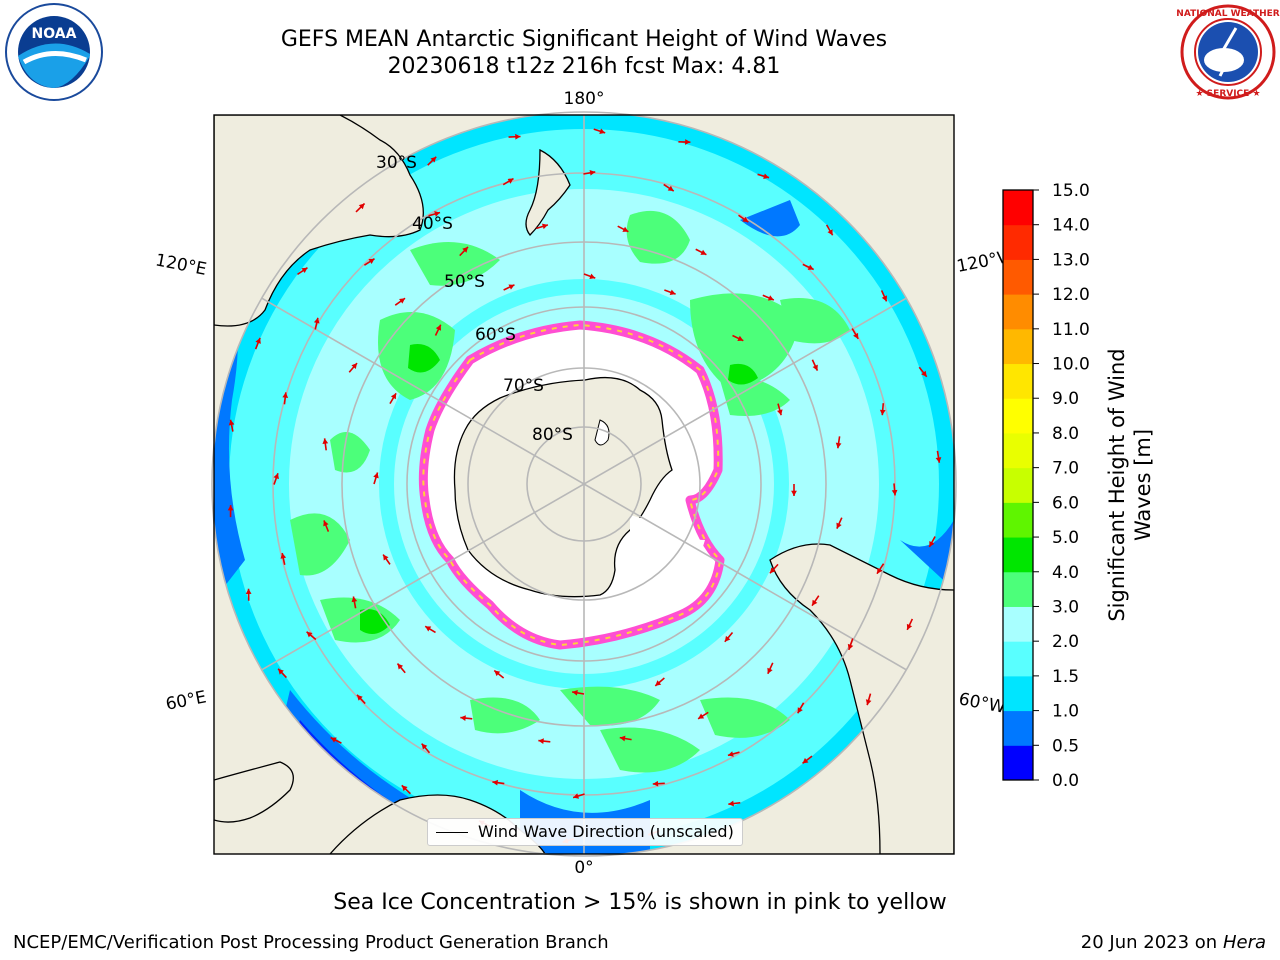  Describe the element at coordinates (552, 435) in the screenshot. I see `lat-label: 80°S` at that location.